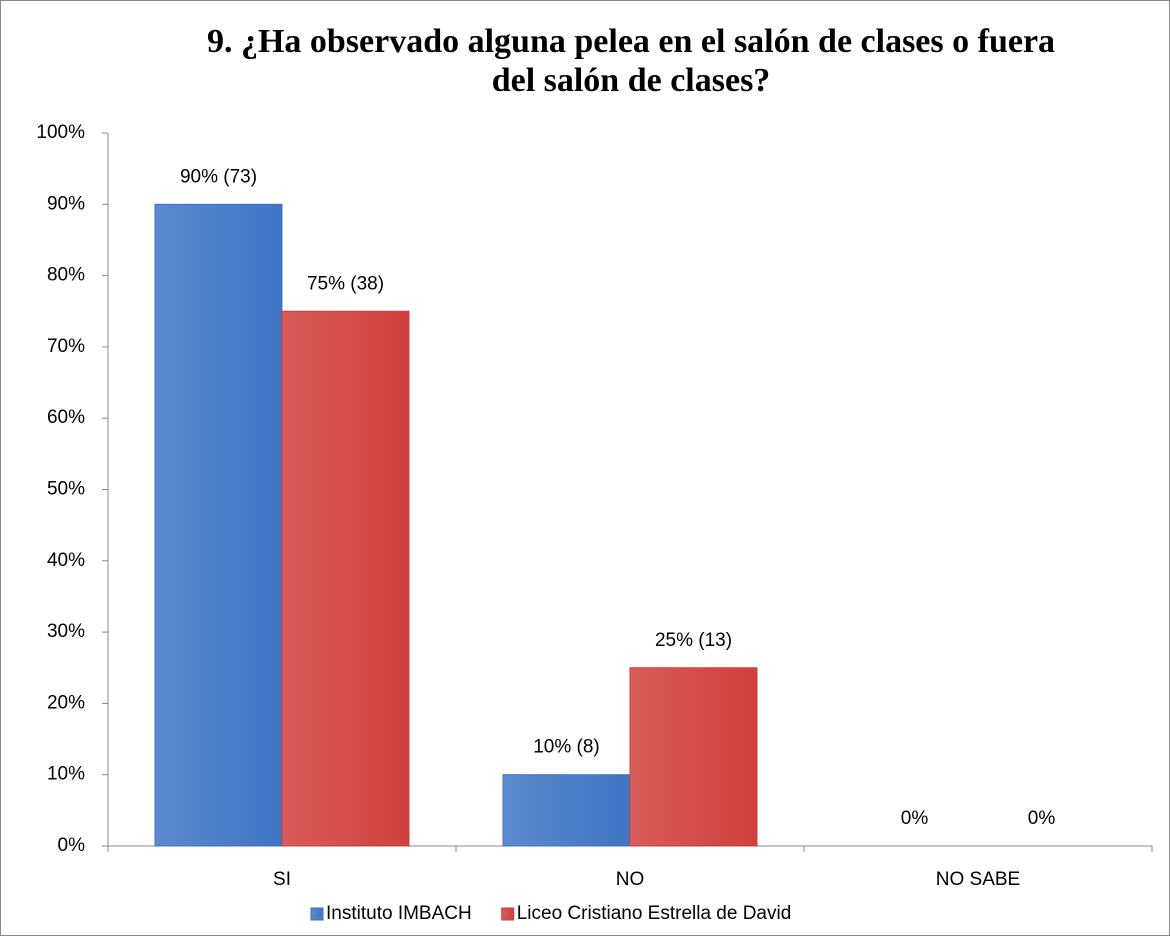 This screenshot has height=936, width=1170. Describe the element at coordinates (630, 879) in the screenshot. I see `x-tick-label: NO` at that location.